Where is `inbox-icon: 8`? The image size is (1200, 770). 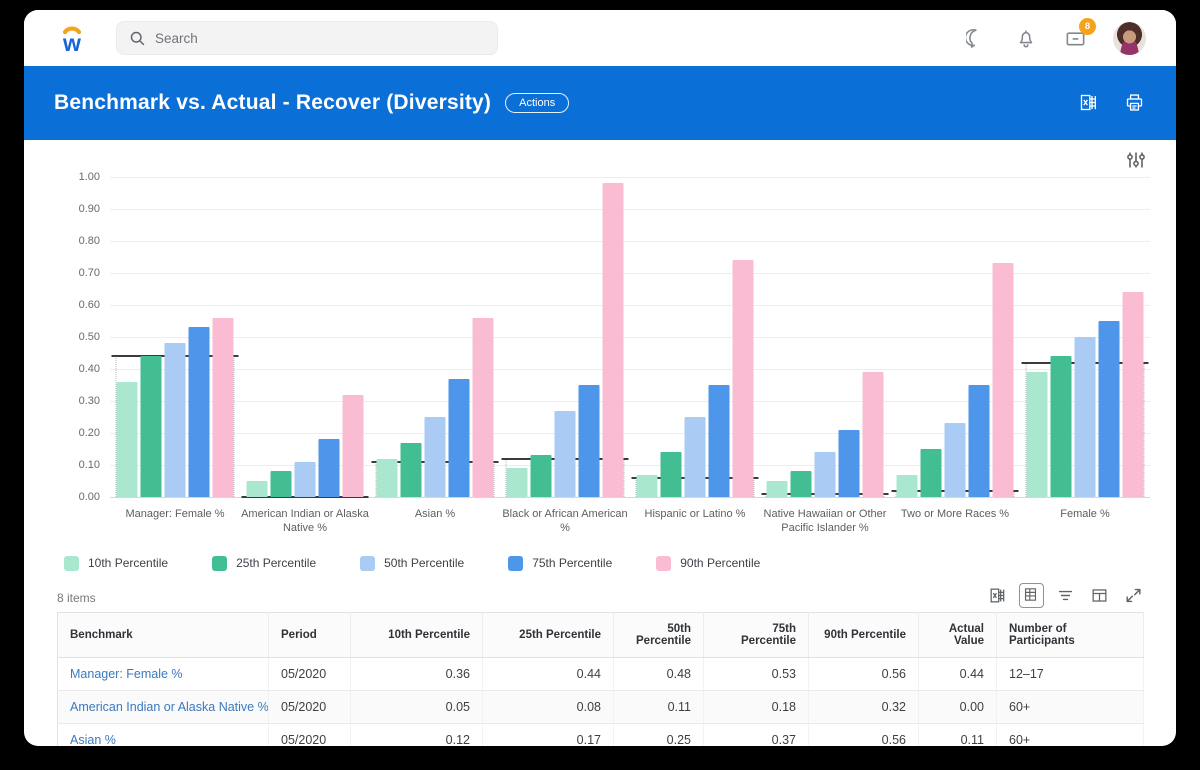 inbox-icon: 8 is located at coordinates (1080, 33).